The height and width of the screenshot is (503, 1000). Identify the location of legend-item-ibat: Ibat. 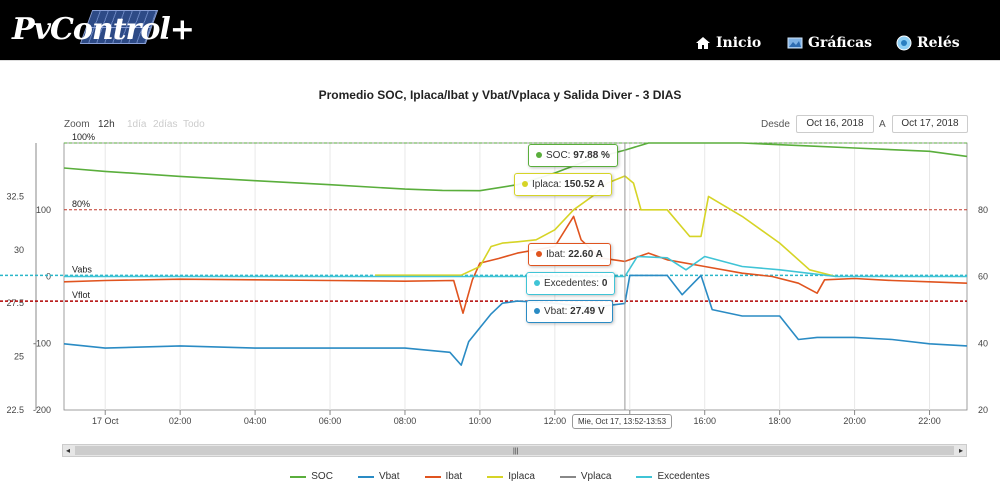
(443, 476).